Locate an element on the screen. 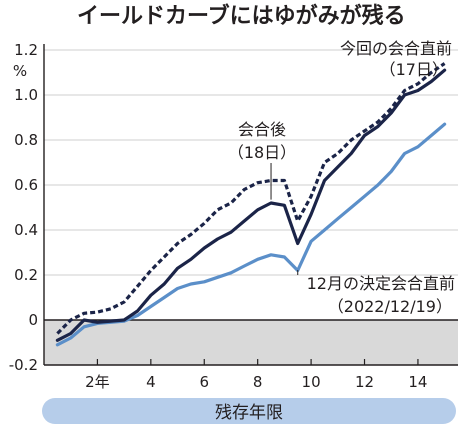  annotation-december-line1: 12月の決定会合直前 is located at coordinates (381, 283).